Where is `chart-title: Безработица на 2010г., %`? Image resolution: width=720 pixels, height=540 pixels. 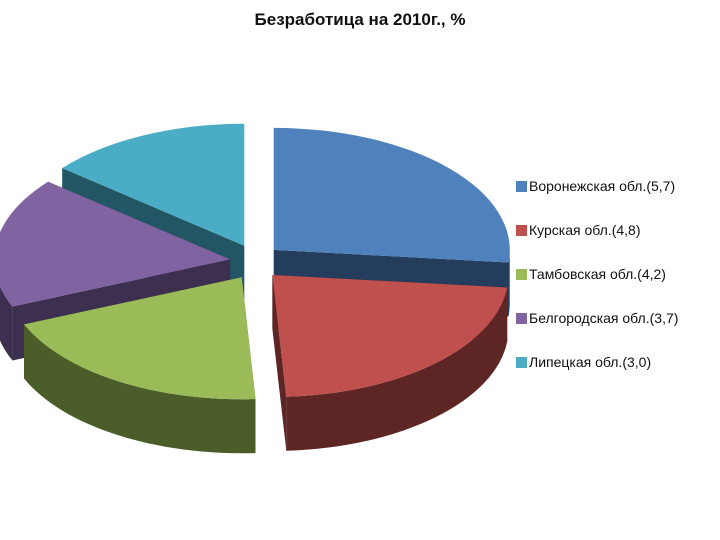
chart-title: Безработица на 2010г., % is located at coordinates (360, 19).